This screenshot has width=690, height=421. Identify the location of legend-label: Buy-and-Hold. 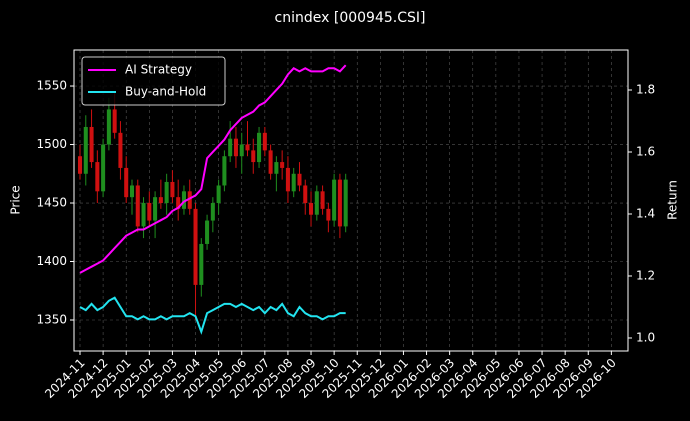
(165, 92).